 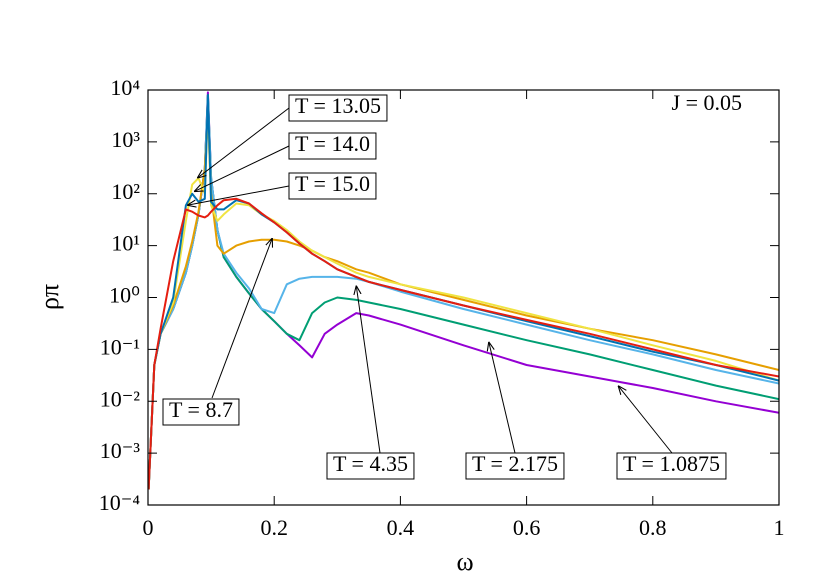 I want to click on x-axis-label: ω, so click(x=464, y=561).